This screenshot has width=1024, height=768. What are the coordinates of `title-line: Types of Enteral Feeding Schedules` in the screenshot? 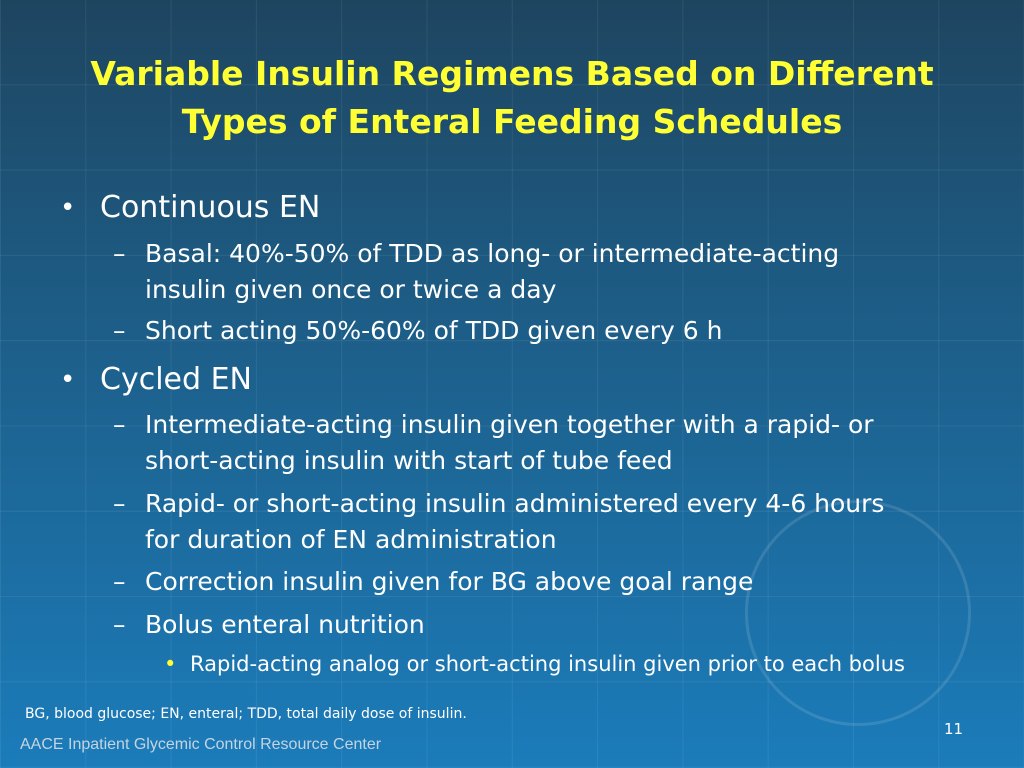 It's located at (512, 121).